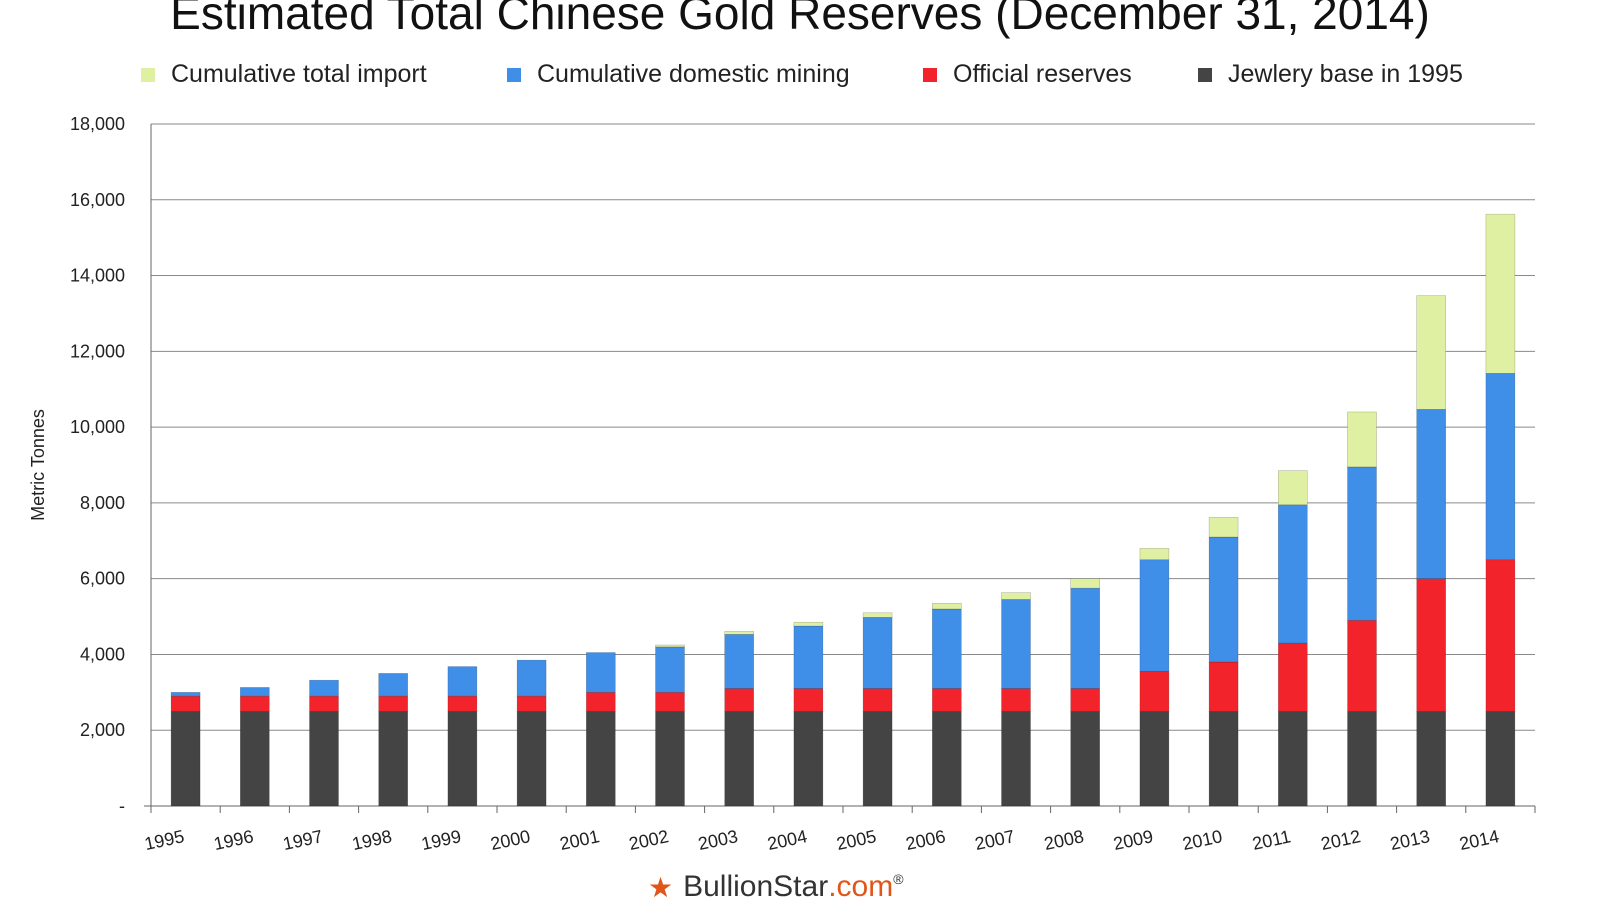  I want to click on legend-item-cumulative-total-import: Cumulative total import, so click(284, 74).